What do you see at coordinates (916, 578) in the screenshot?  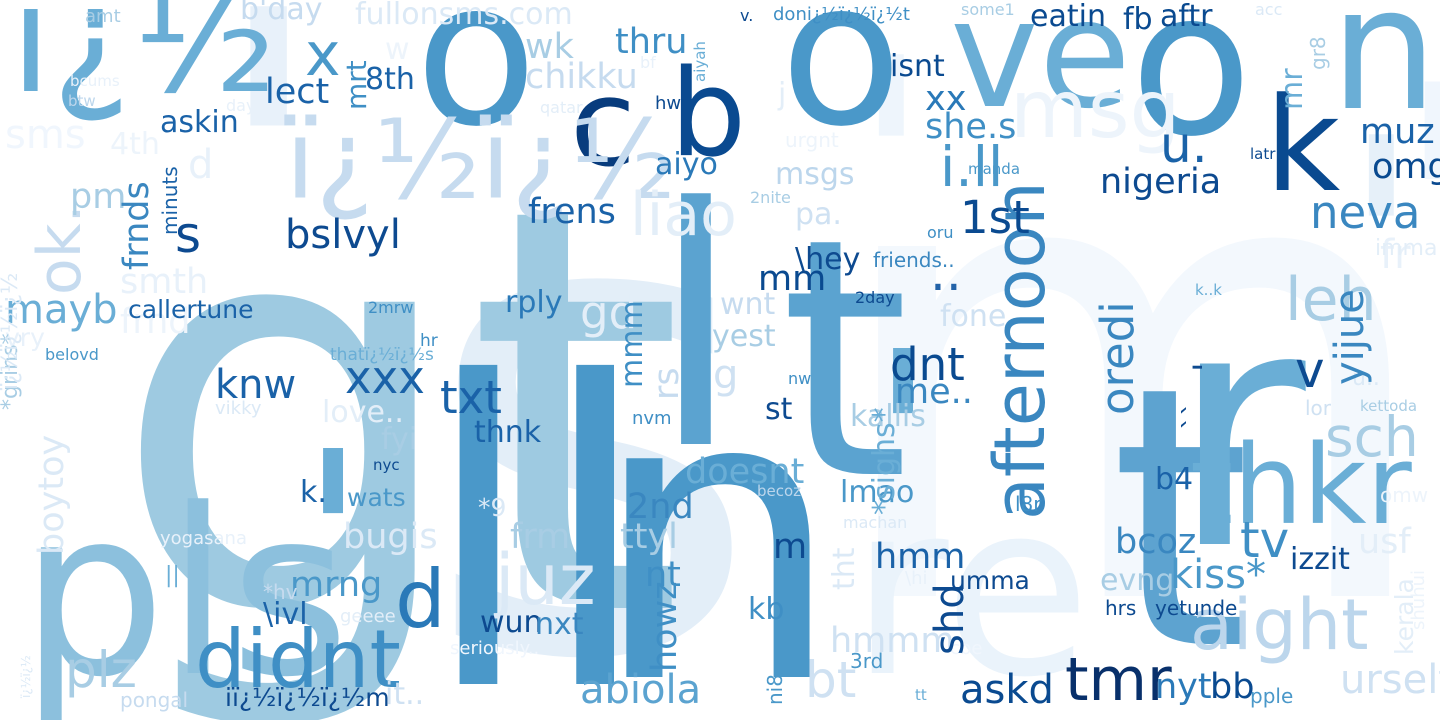 I see `word: \hi` at bounding box center [916, 578].